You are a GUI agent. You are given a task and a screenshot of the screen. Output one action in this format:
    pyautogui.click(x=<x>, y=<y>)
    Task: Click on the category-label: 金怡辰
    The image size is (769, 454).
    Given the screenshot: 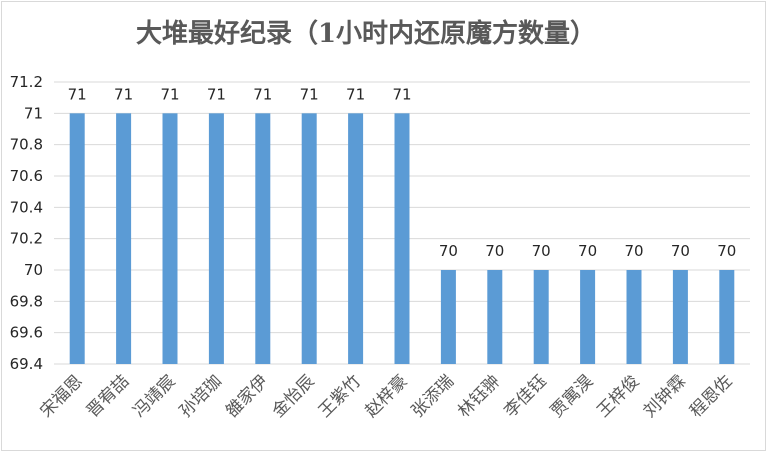 What is the action you would take?
    pyautogui.click(x=294, y=396)
    